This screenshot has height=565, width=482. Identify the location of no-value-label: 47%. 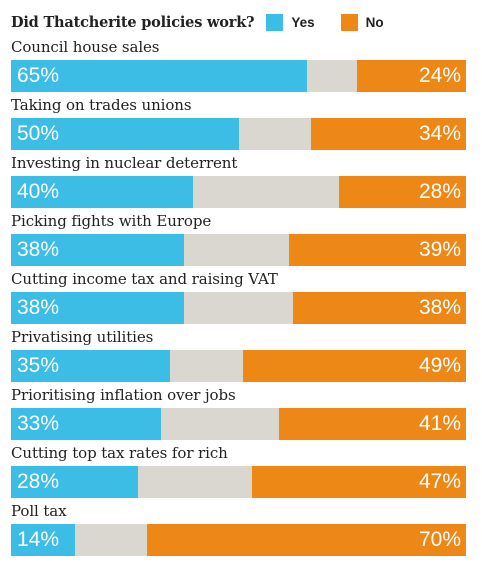
(439, 481).